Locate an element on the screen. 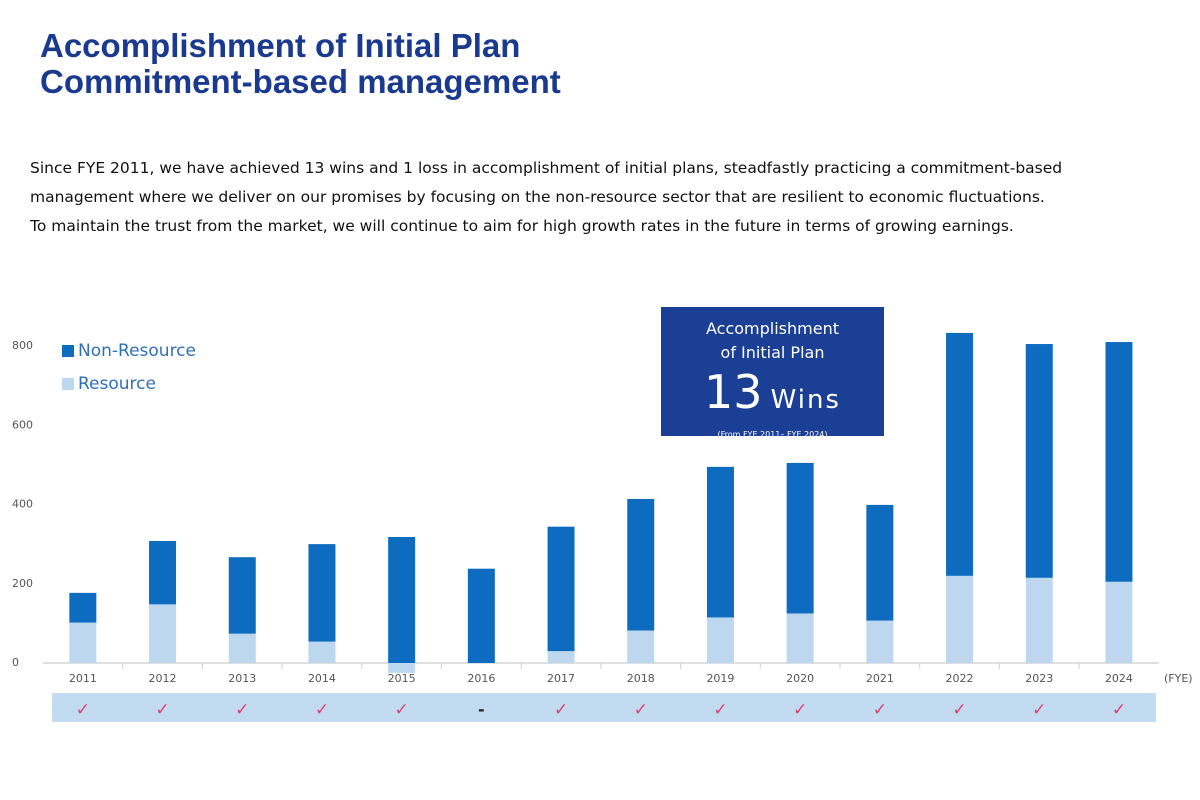  x-tick-label: 2024 is located at coordinates (1119, 678).